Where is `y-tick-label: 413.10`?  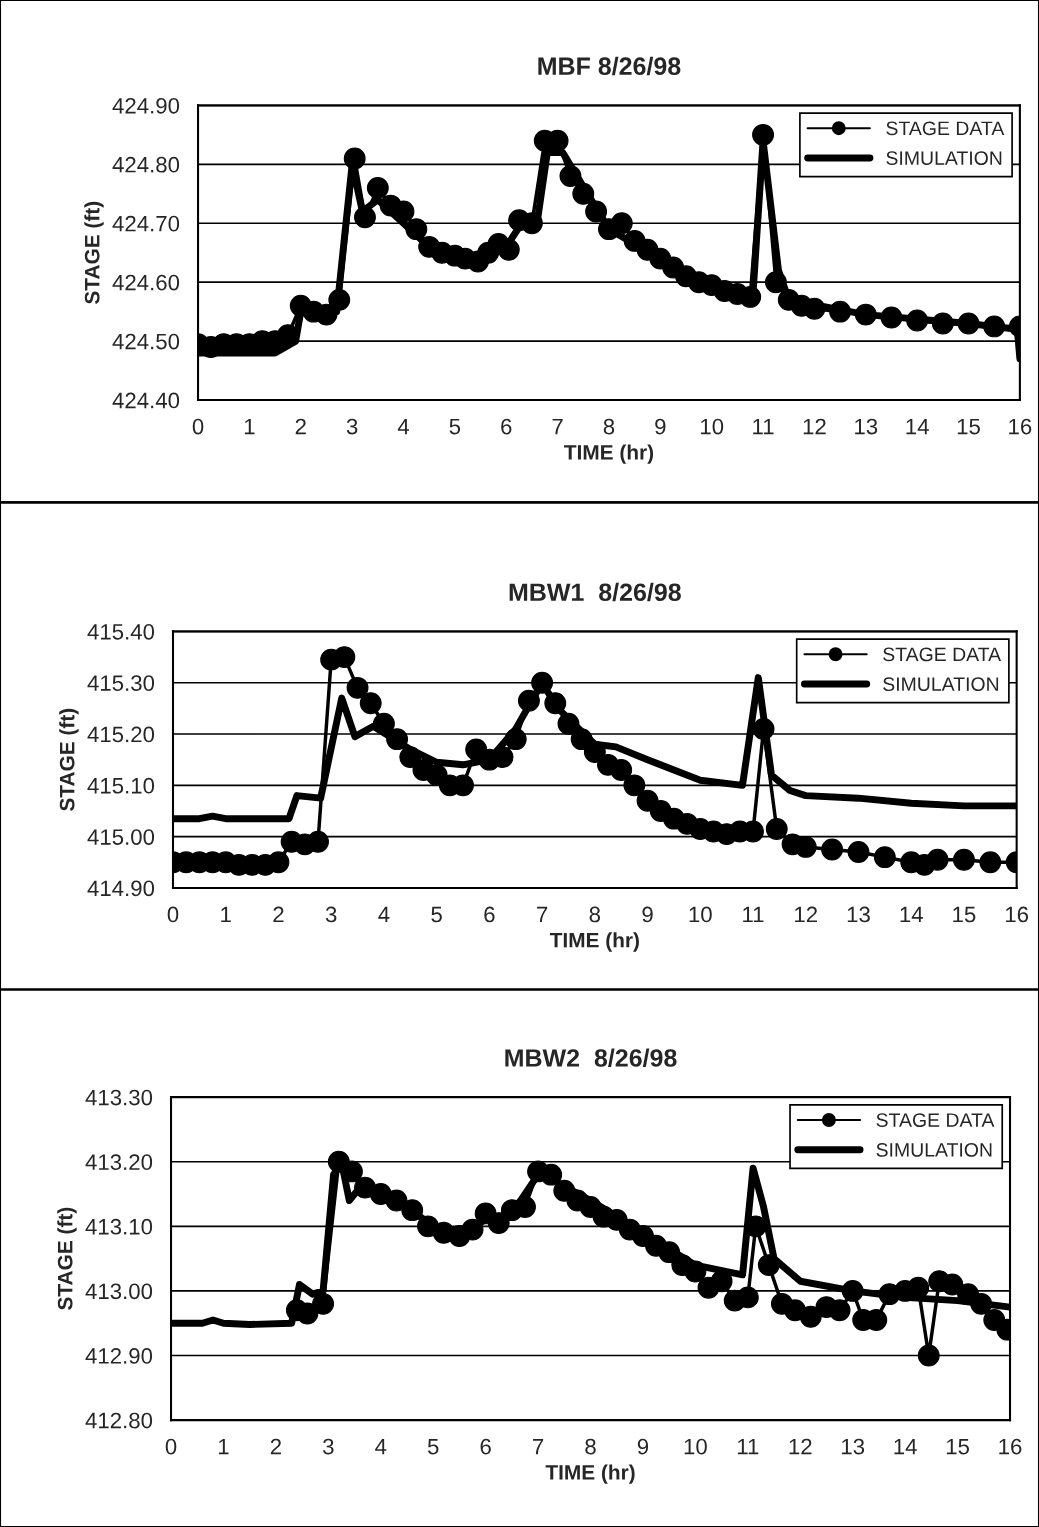
y-tick-label: 413.10 is located at coordinates (119, 1226).